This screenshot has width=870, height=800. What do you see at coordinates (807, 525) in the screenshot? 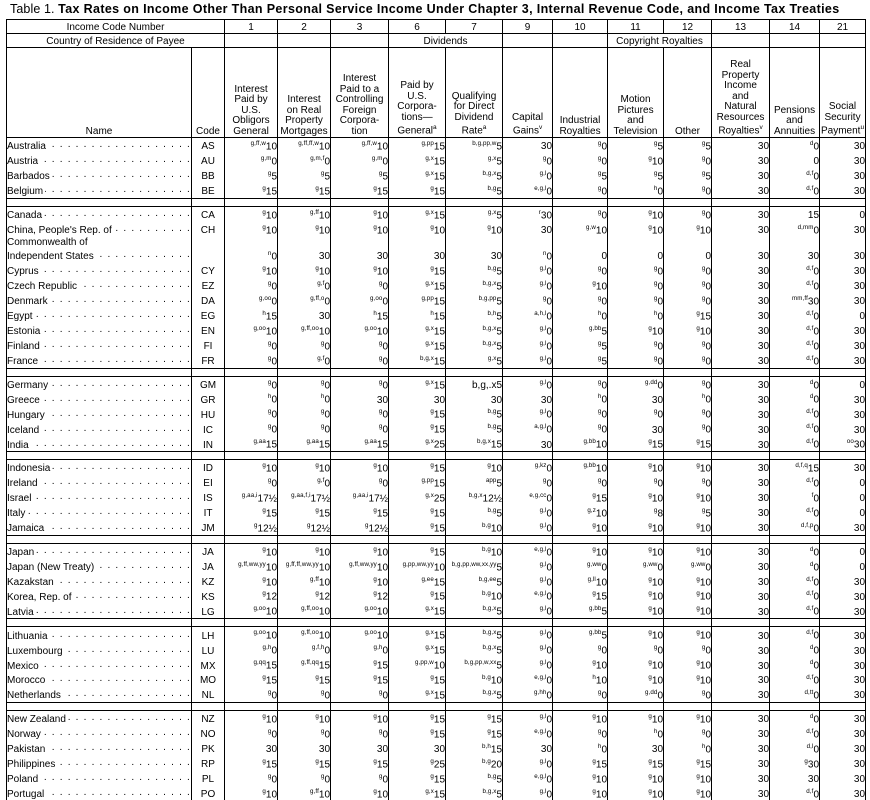
I see `footnote-marker: d,f,p` at bounding box center [807, 525].